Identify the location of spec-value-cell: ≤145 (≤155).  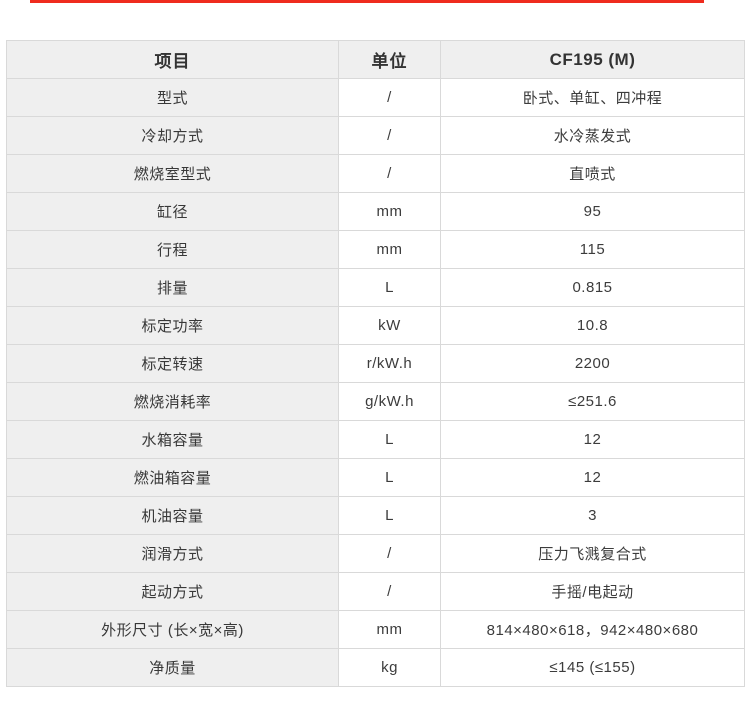
(592, 667).